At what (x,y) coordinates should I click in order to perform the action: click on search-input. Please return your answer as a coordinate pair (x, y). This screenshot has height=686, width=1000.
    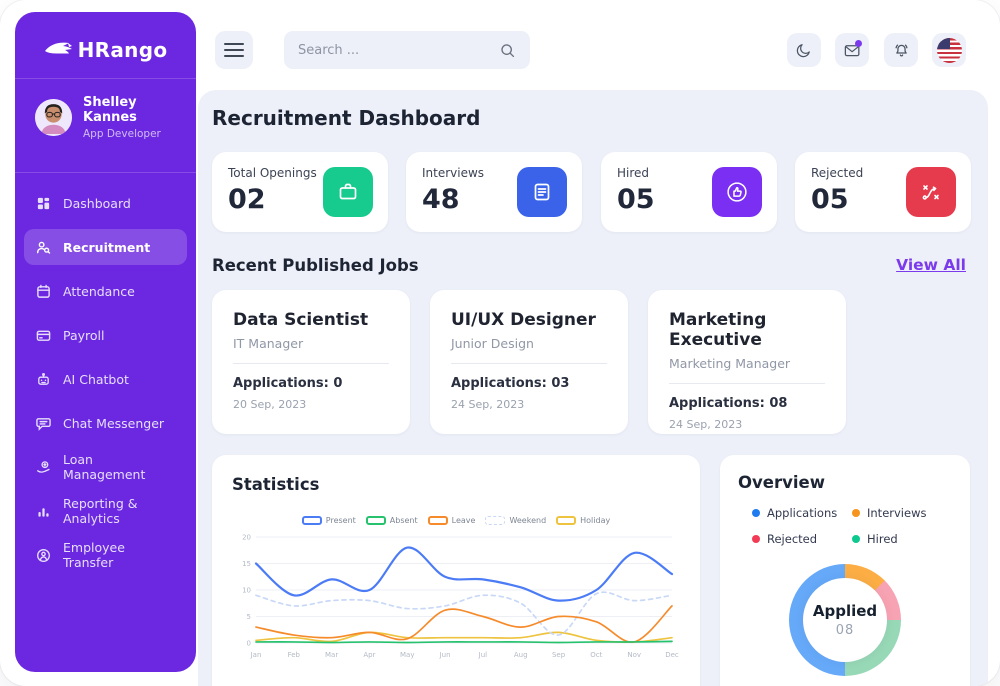
    Looking at the image, I should click on (398, 50).